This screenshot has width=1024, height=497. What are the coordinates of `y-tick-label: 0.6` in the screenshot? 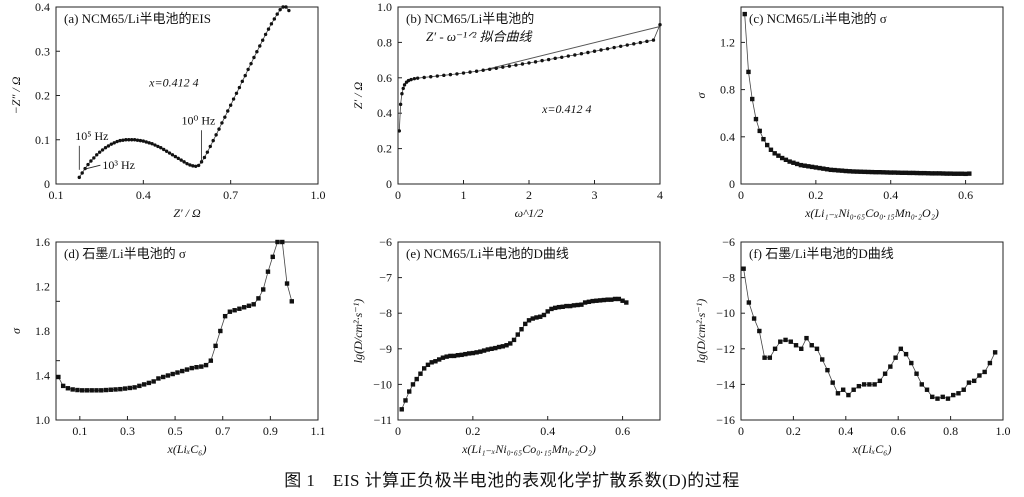 It's located at (384, 78).